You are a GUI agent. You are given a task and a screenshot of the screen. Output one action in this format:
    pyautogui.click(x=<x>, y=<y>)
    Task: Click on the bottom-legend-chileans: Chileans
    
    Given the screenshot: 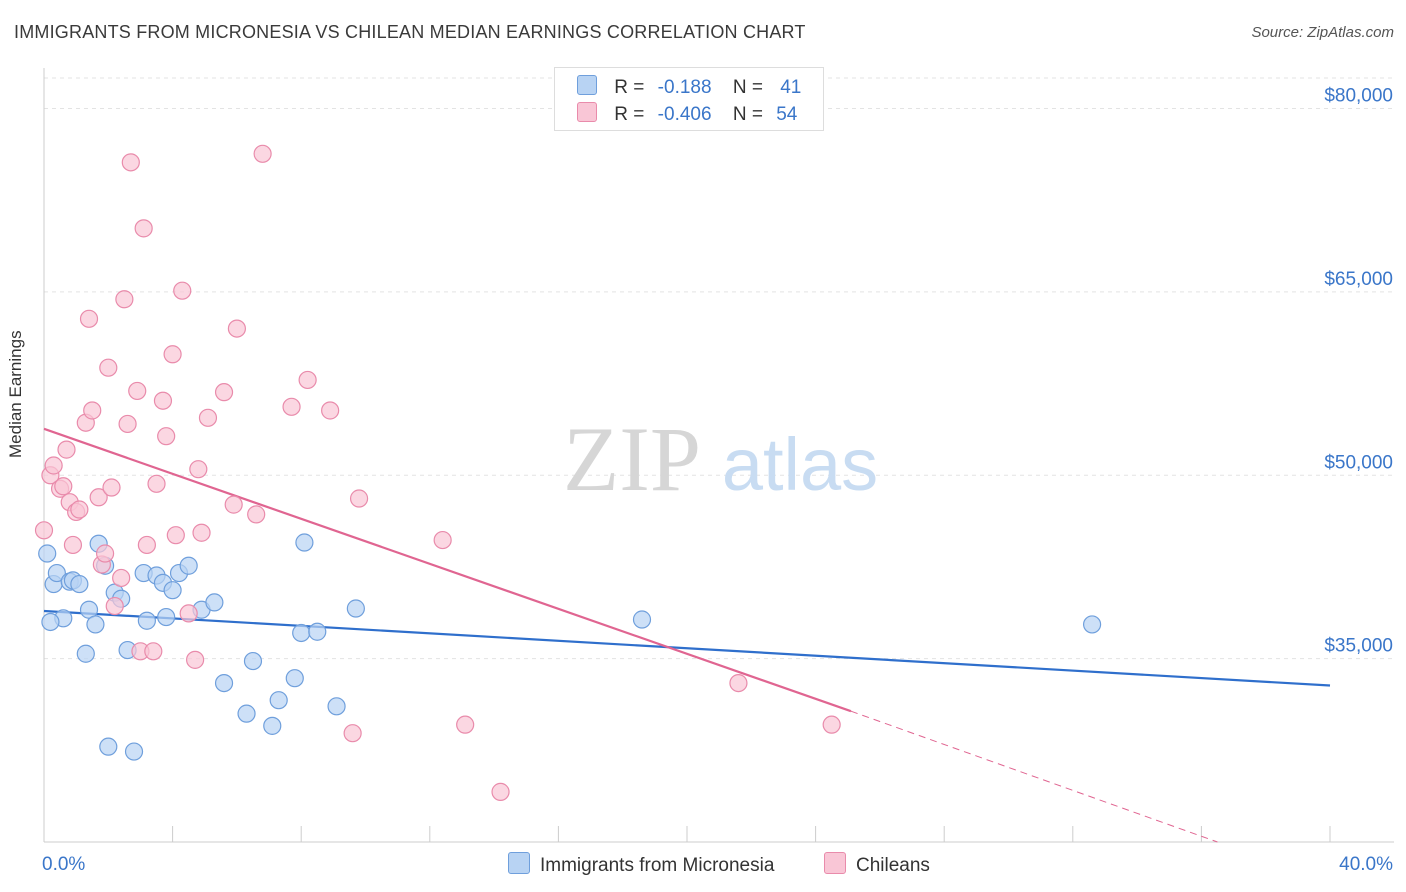 What is the action you would take?
    pyautogui.click(x=877, y=864)
    